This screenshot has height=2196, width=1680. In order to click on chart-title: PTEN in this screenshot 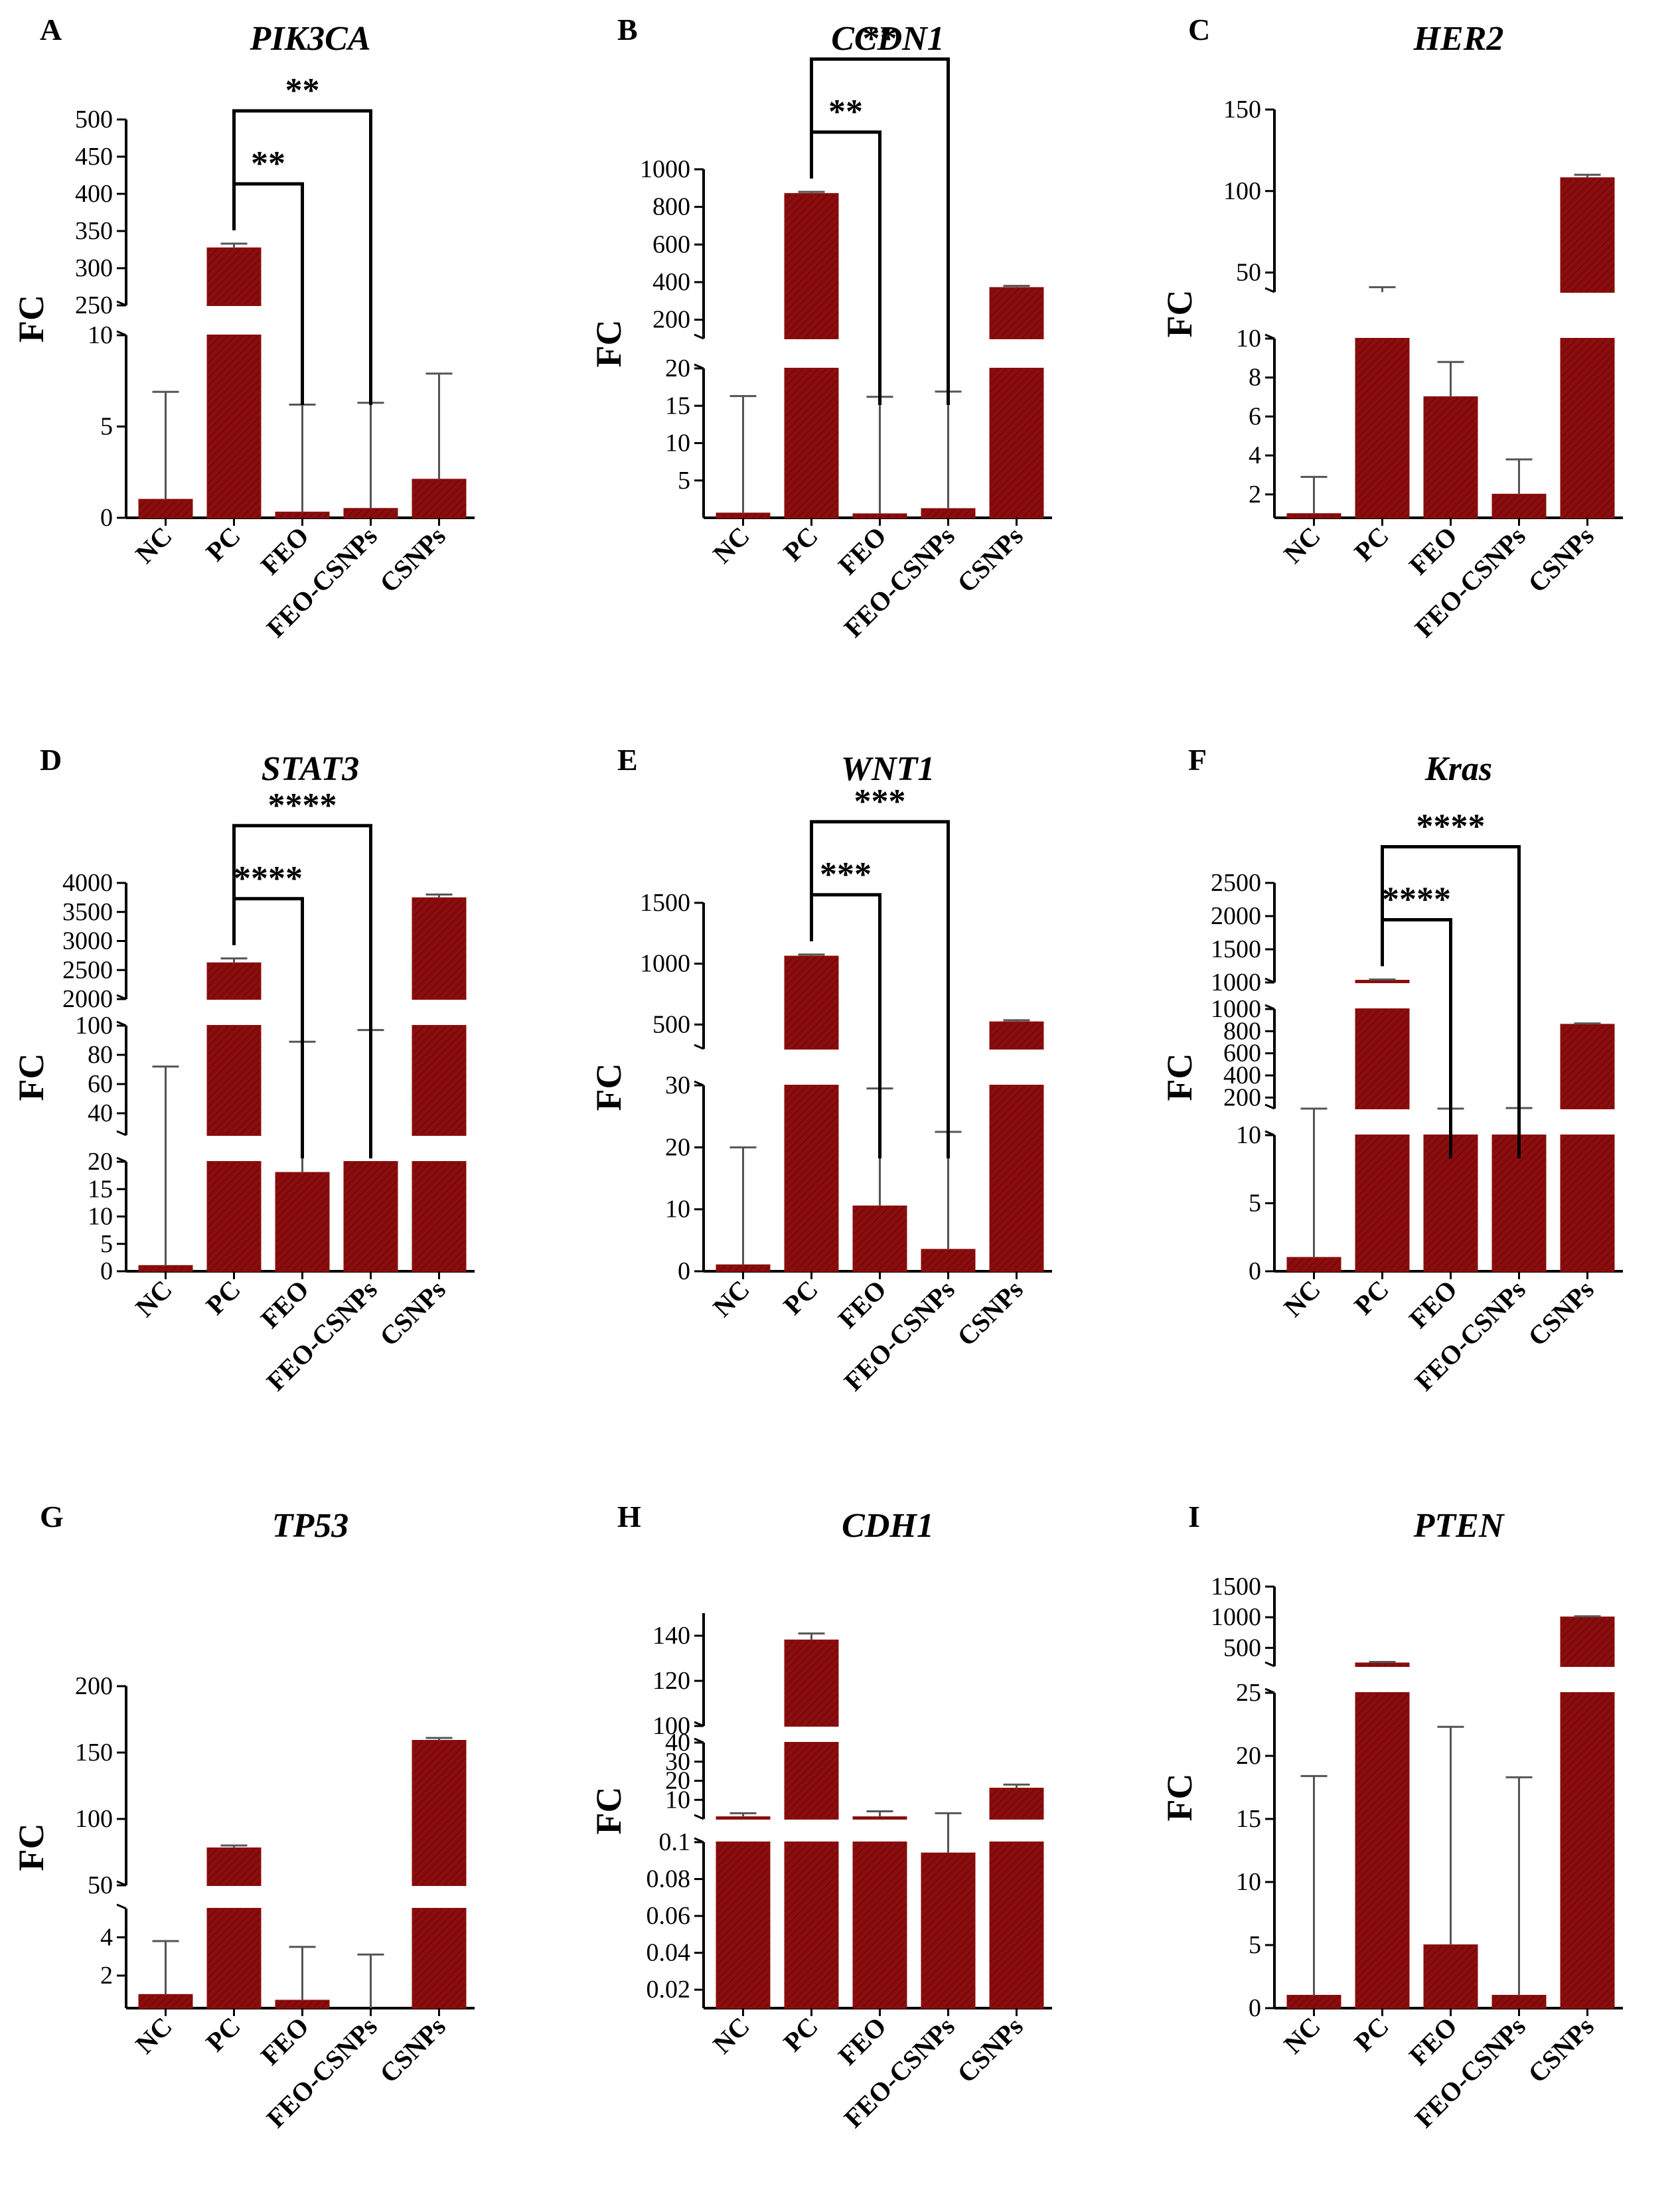, I will do `click(1459, 1526)`.